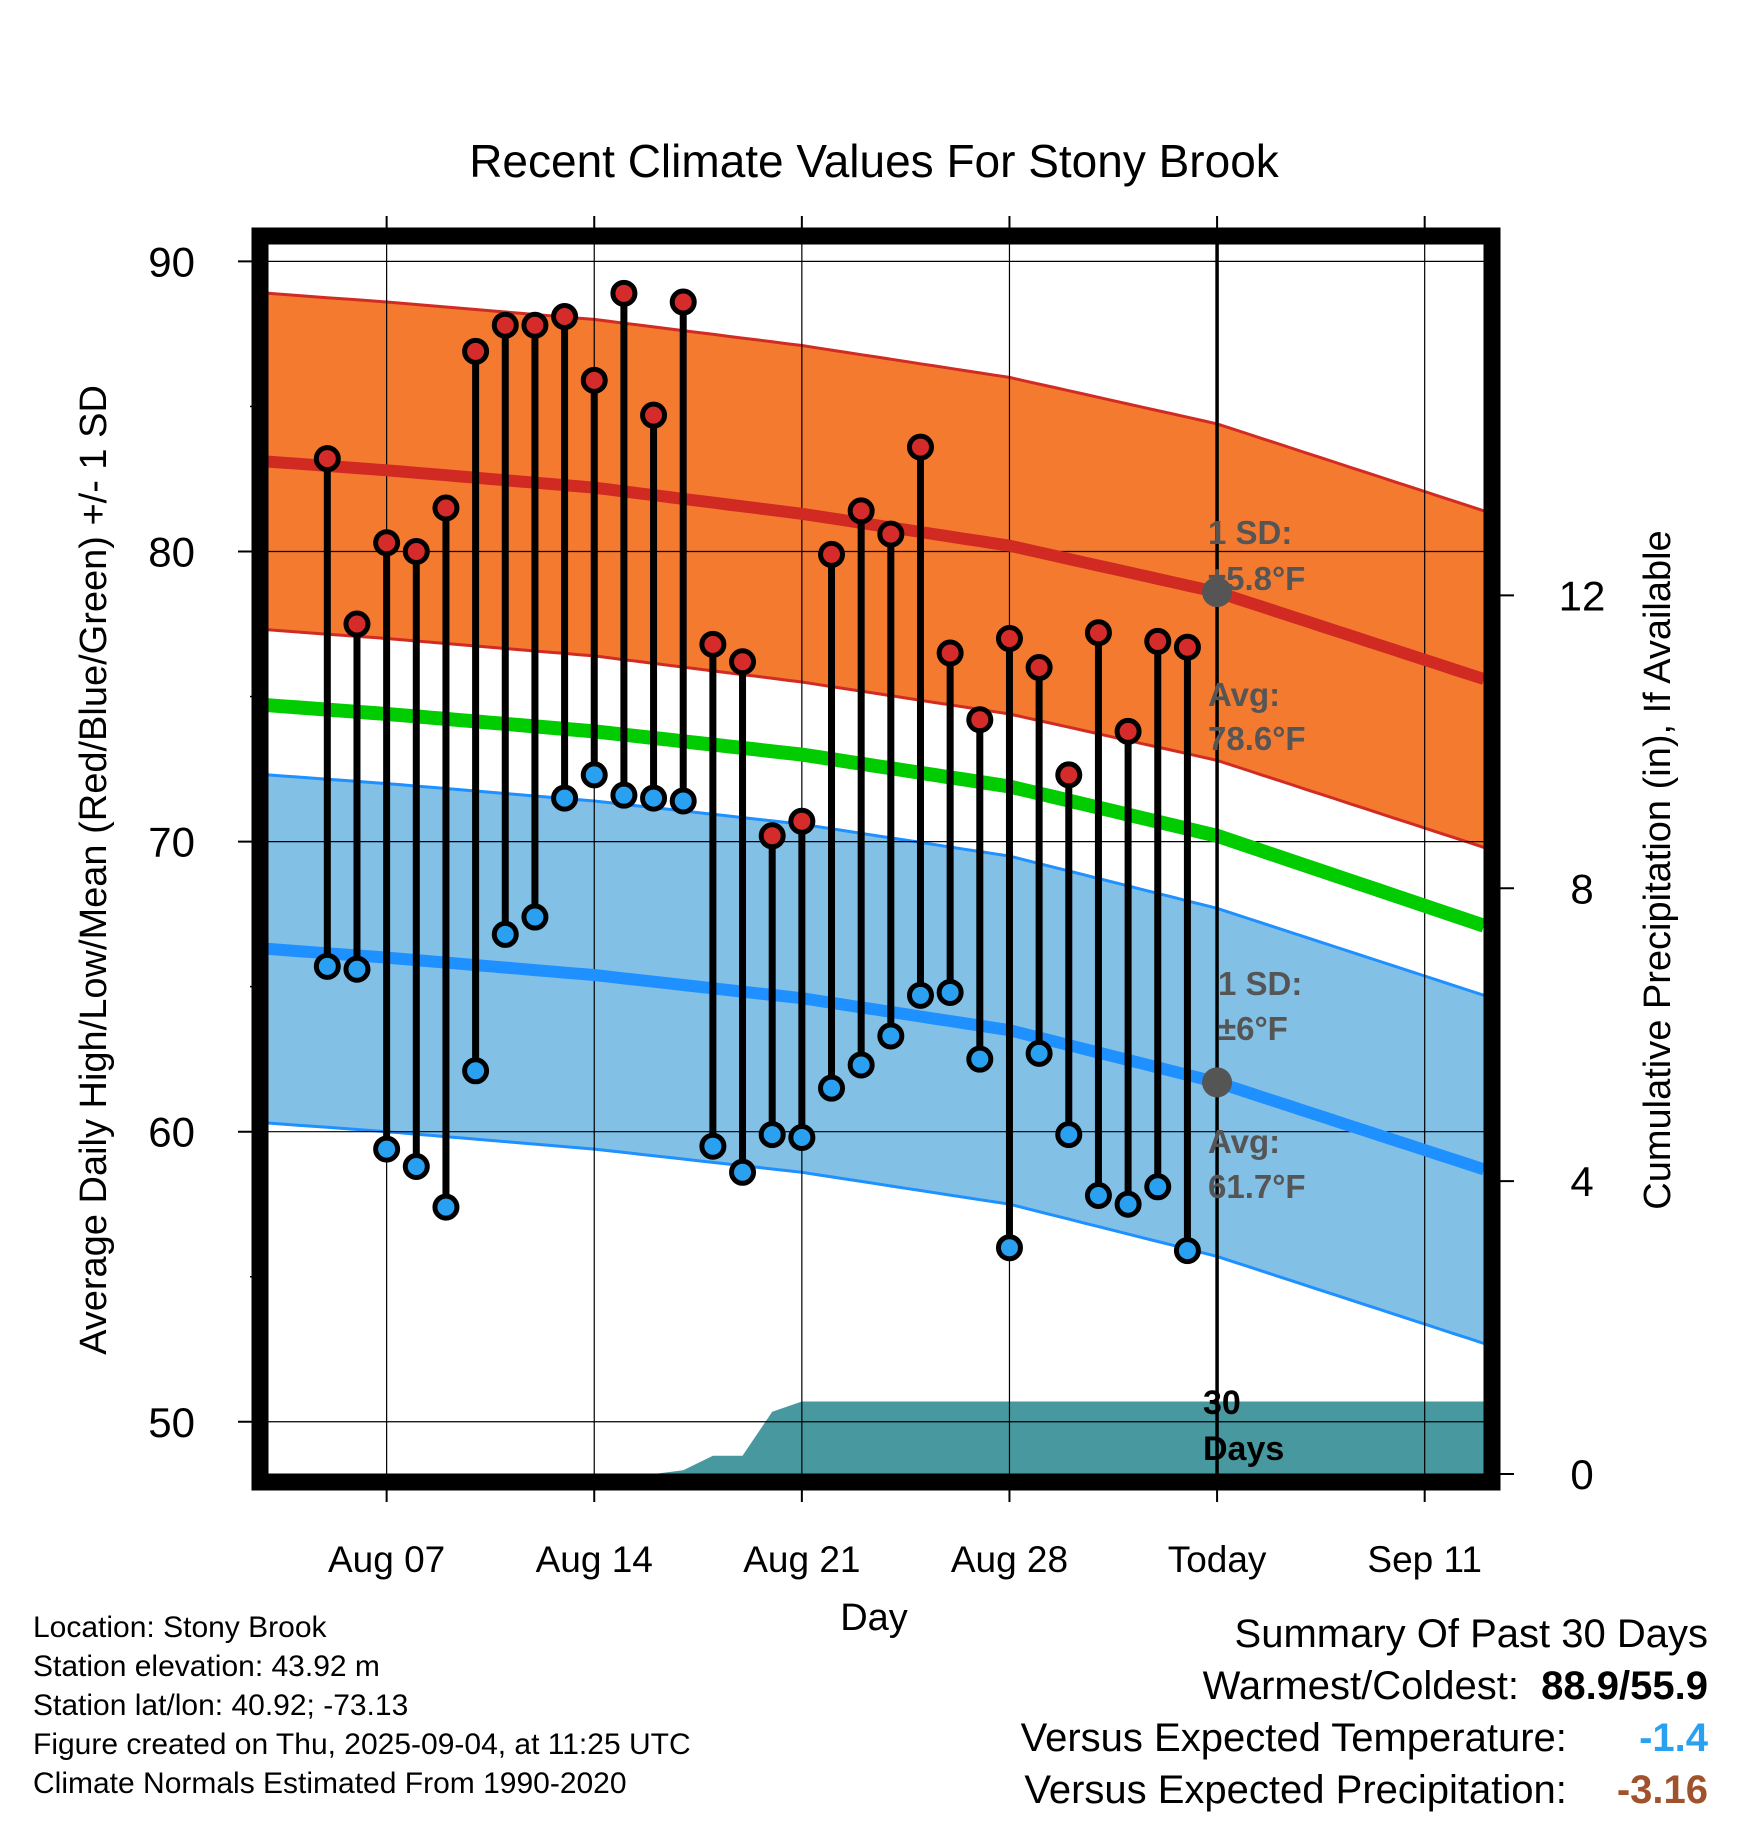 The image size is (1748, 1828). I want to click on x-tick-label: Aug 28, so click(1009, 1559).